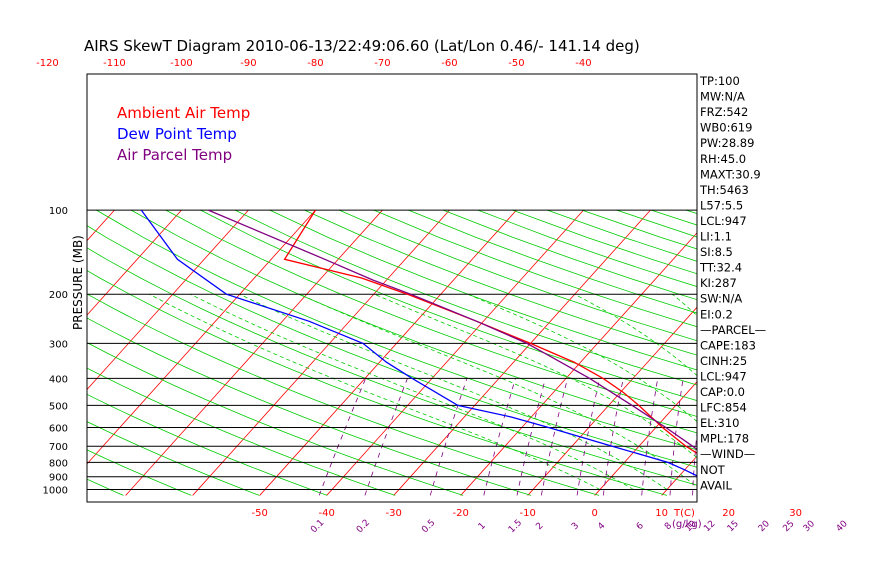  Describe the element at coordinates (716, 237) in the screenshot. I see `index-entry: LI:1.1` at that location.